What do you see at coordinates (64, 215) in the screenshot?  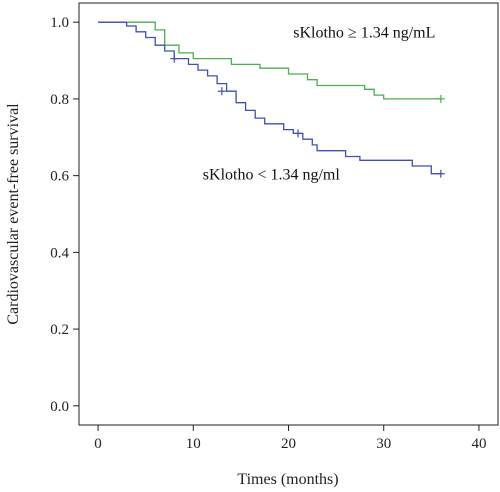 I see `y-axis-ticks: 0.0 0.2 0.4 0.6 0.8 1.0` at bounding box center [64, 215].